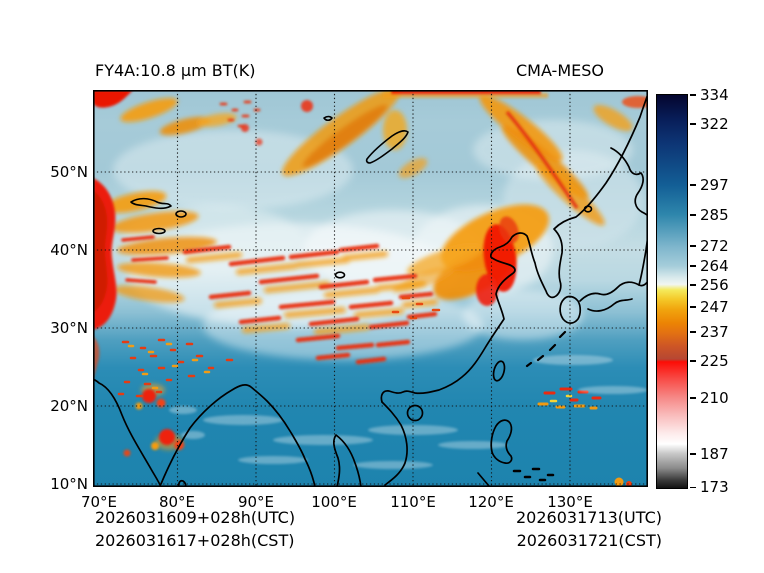  Describe the element at coordinates (175, 70) in the screenshot. I see `plot-title: FY4A:10.8 μm BT(K)` at that location.